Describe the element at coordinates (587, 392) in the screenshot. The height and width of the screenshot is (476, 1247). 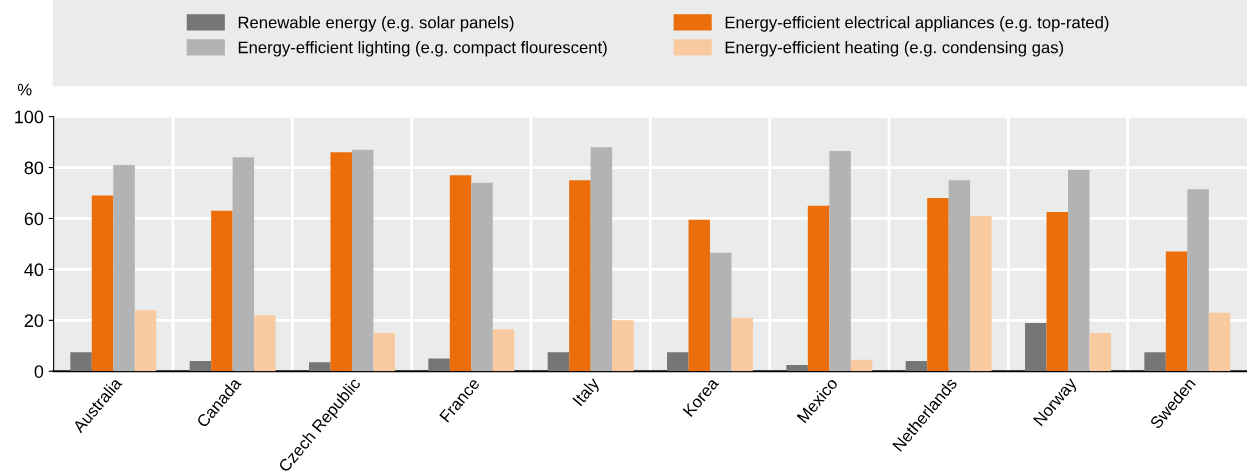
I see `x-tick-label: Italy` at that location.